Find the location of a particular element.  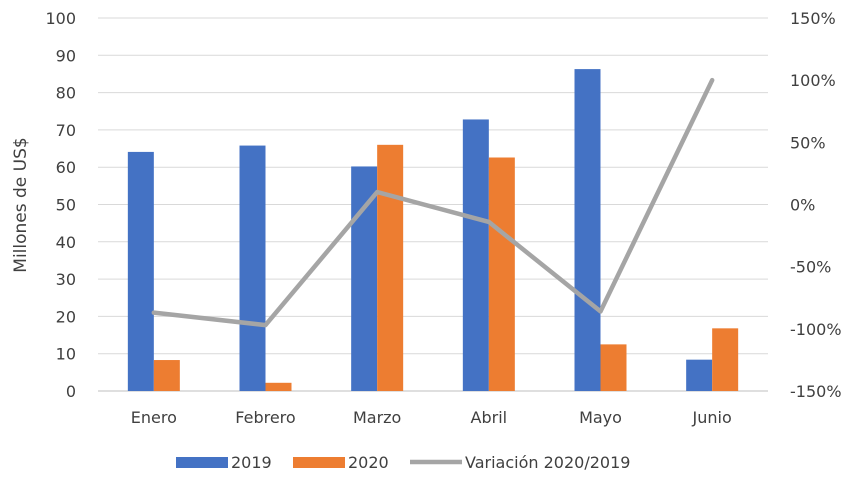

y-left-tick-label: 0 is located at coordinates (71, 391).